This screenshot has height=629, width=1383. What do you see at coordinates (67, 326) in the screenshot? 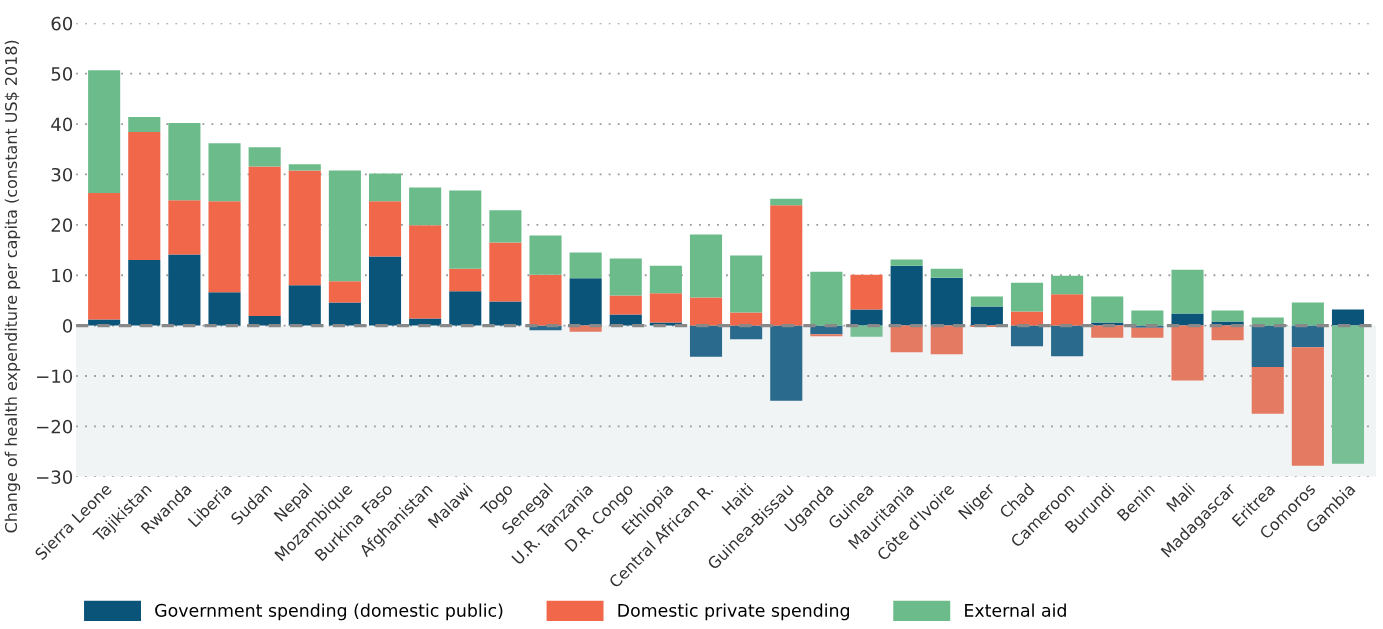
I see `y-tick-label: 0` at bounding box center [67, 326].